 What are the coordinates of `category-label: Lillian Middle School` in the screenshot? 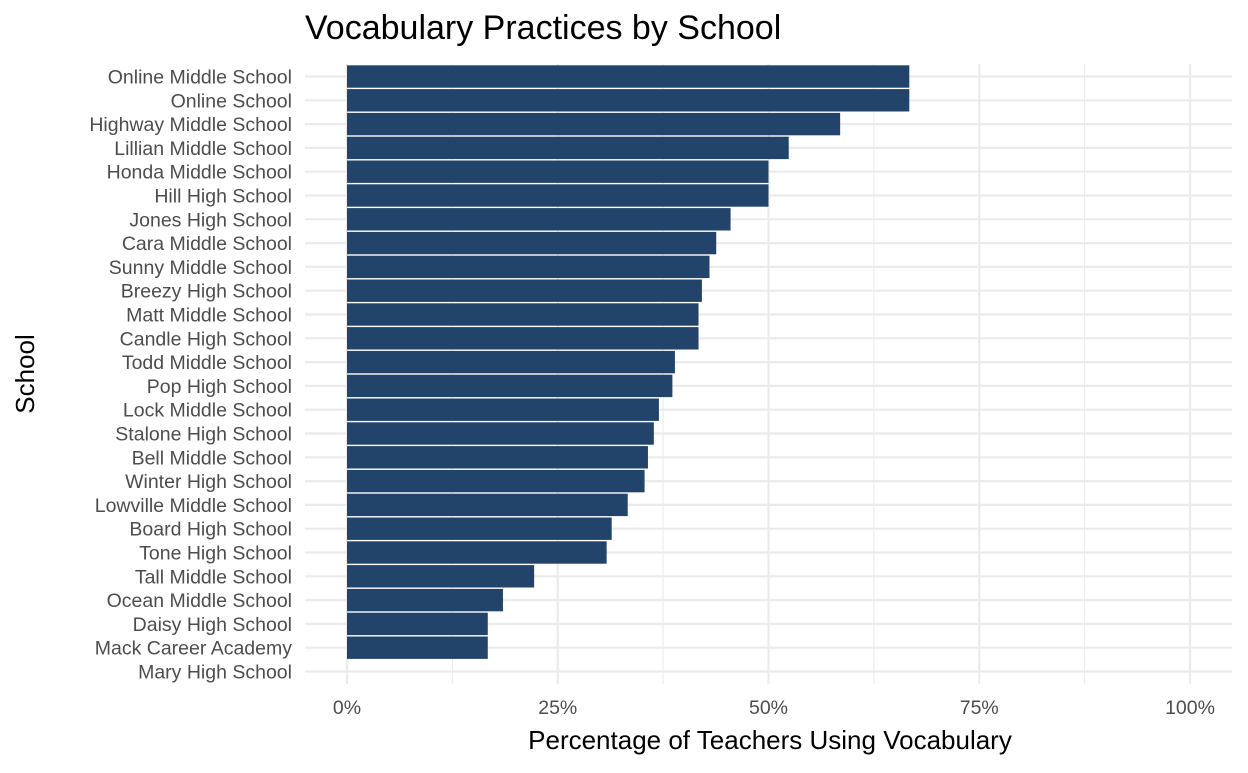 It's located at (203, 149).